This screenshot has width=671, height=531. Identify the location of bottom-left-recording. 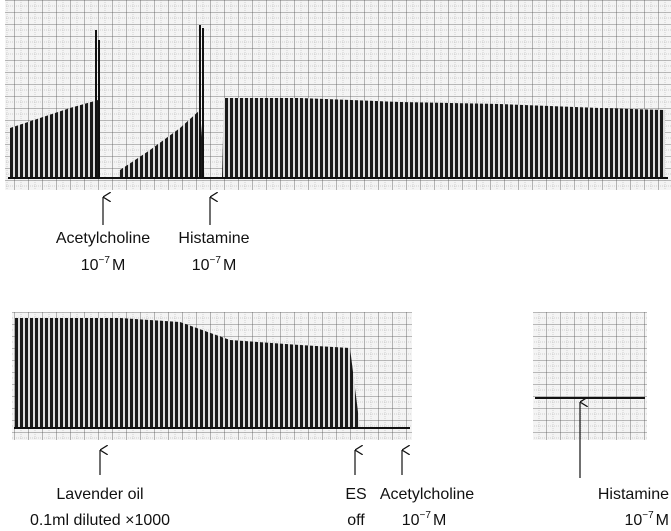
(212, 376).